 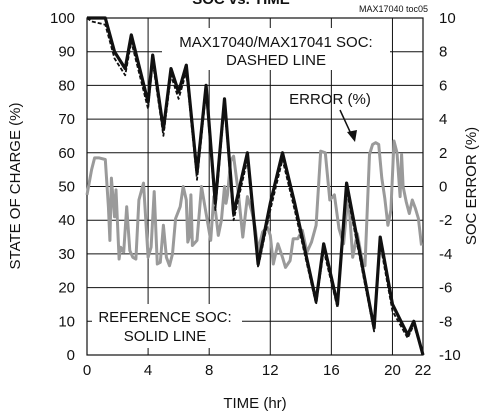 I want to click on x-axis-ticks: 0 4 8 12 16 20 22, so click(x=257, y=370).